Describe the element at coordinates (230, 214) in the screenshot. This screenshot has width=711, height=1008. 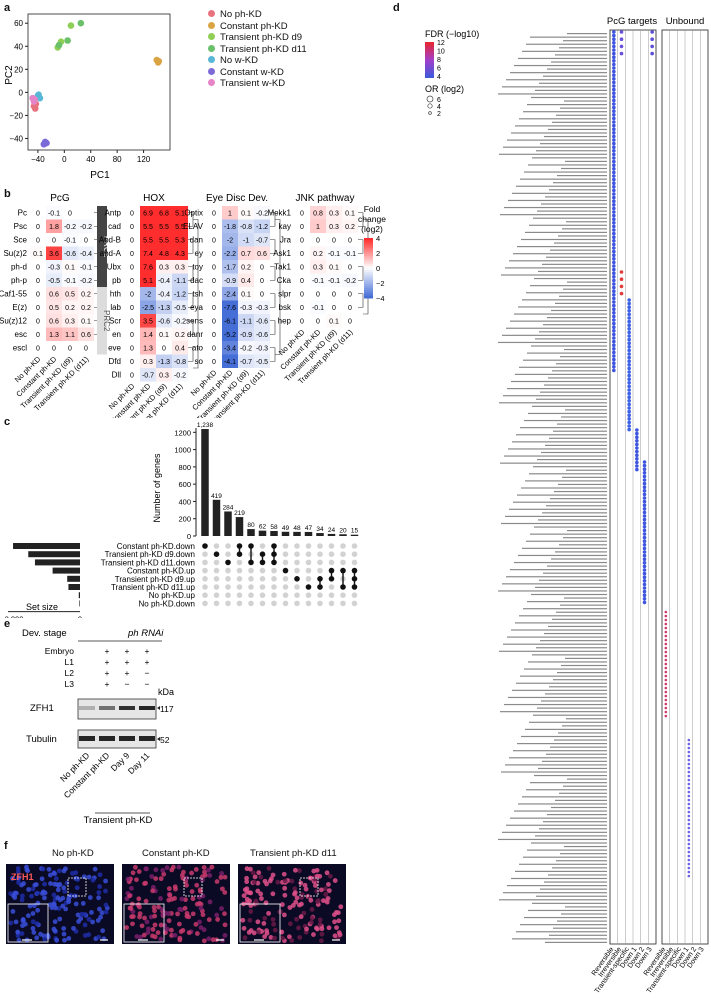
I see `cell-value: 1` at that location.